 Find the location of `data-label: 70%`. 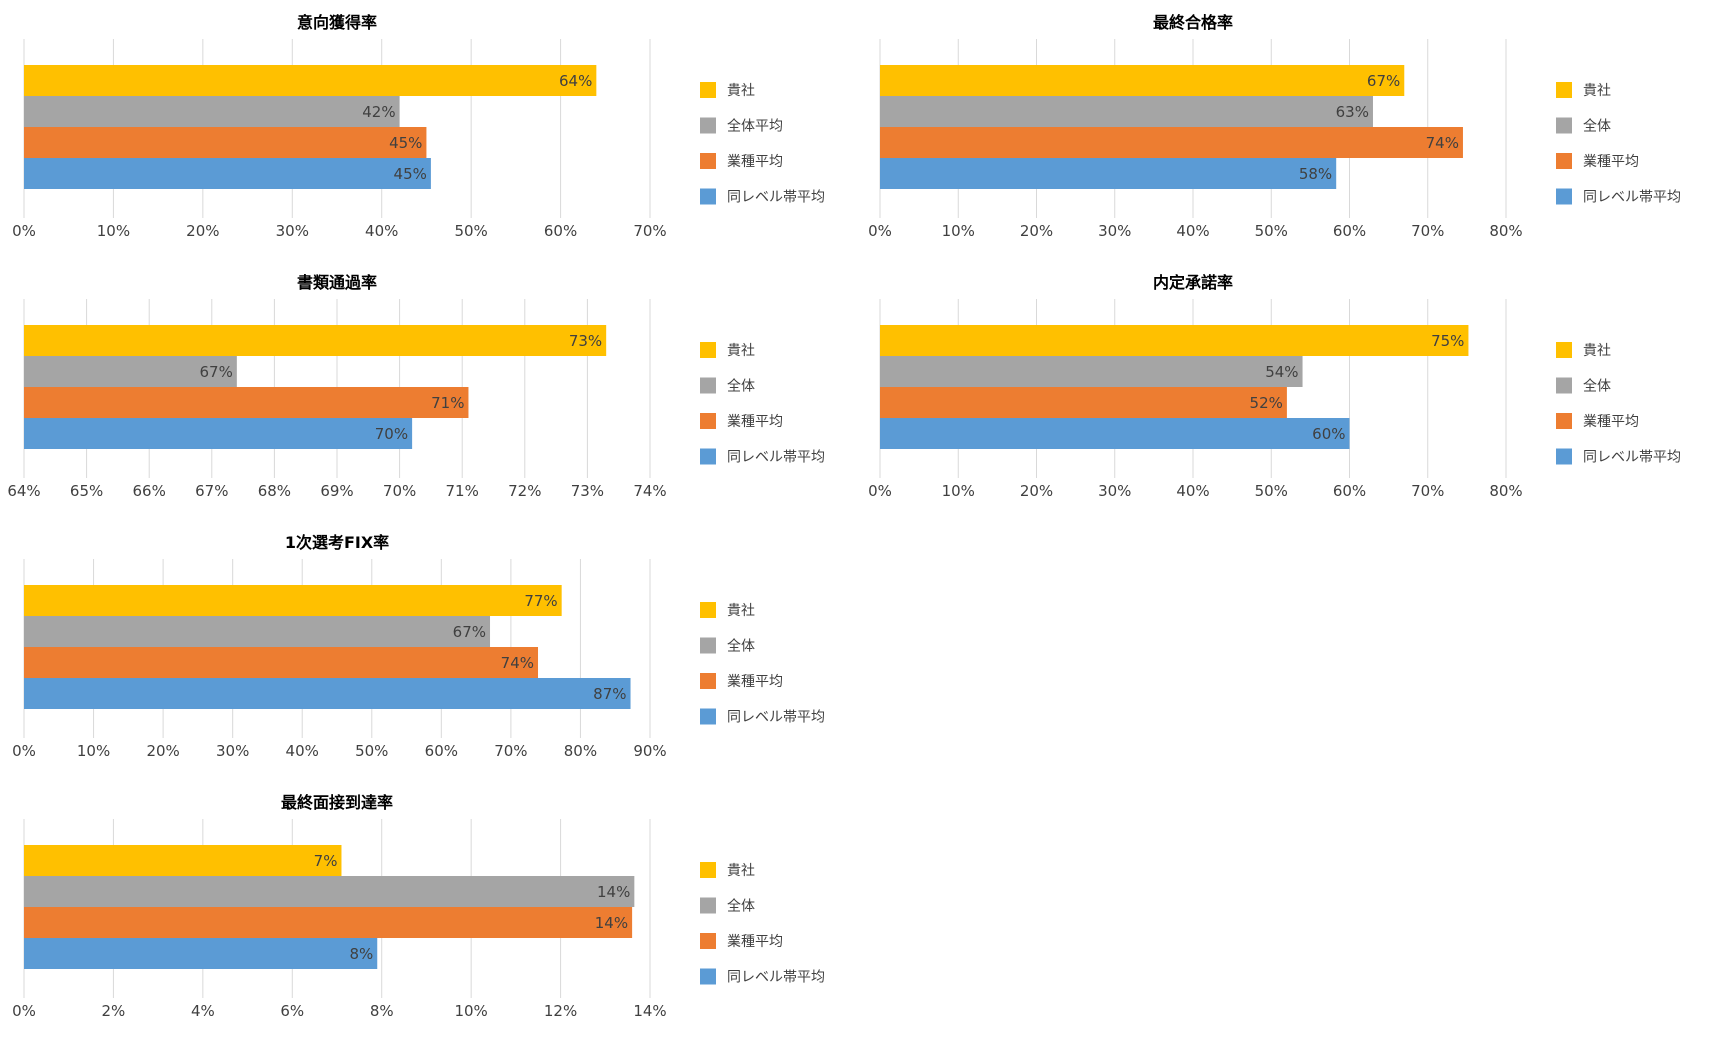

data-label: 70% is located at coordinates (391, 434).